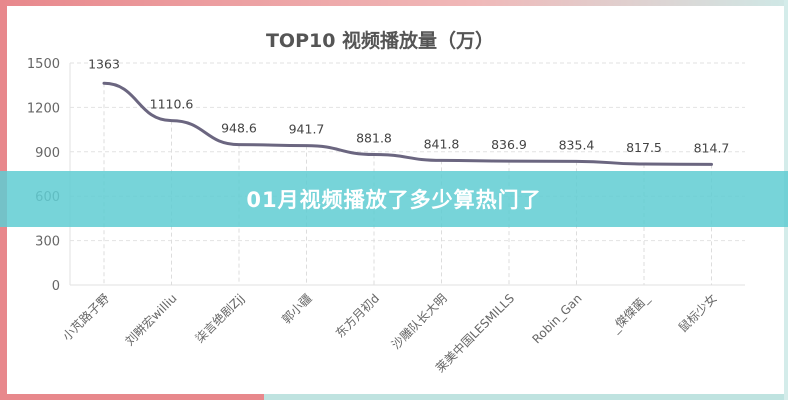 This screenshot has width=788, height=400. Describe the element at coordinates (132, 397) in the screenshot. I see `border-bottom-left` at that location.